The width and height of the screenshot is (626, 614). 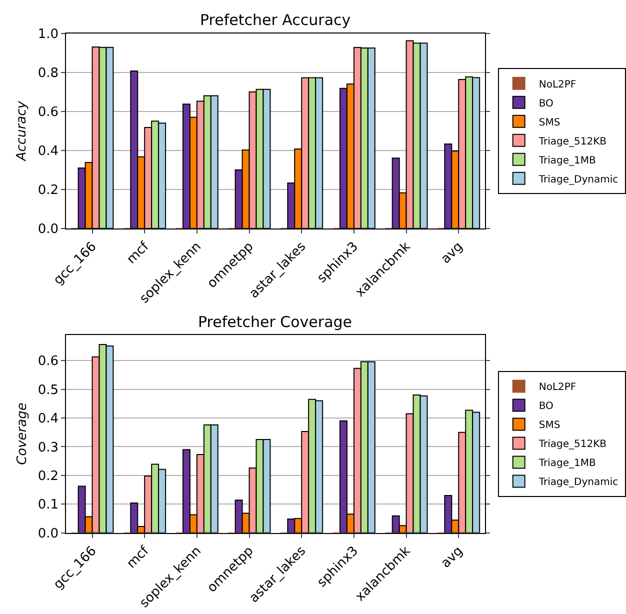 What do you see at coordinates (48, 505) in the screenshot?
I see `y-tick-label: 0.1` at bounding box center [48, 505].